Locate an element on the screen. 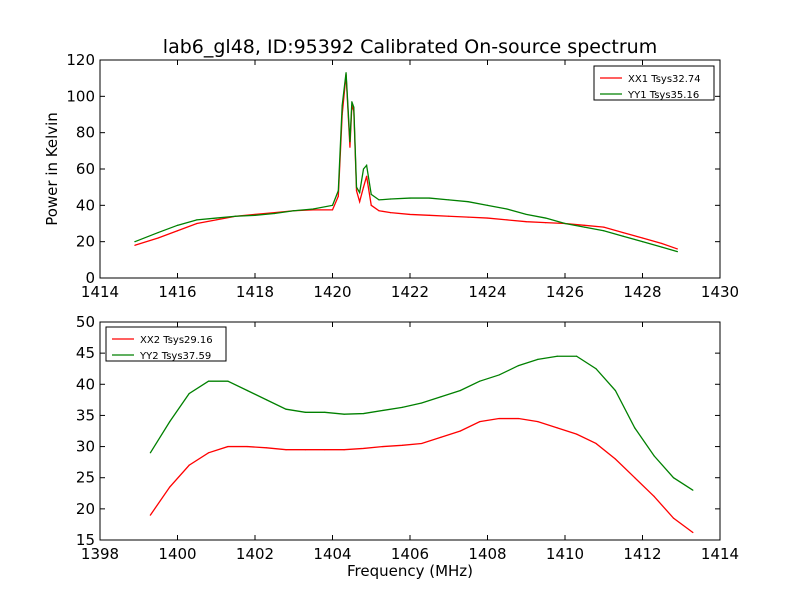 The image size is (800, 600). bottom-x-tick-label: 1408 is located at coordinates (487, 554).